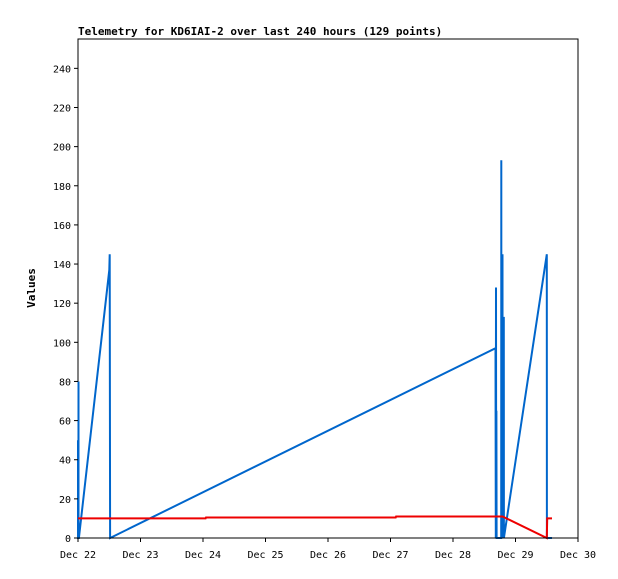 Image resolution: width=618 pixels, height=579 pixels. I want to click on x-tick-label: Dec 23, so click(140, 555).